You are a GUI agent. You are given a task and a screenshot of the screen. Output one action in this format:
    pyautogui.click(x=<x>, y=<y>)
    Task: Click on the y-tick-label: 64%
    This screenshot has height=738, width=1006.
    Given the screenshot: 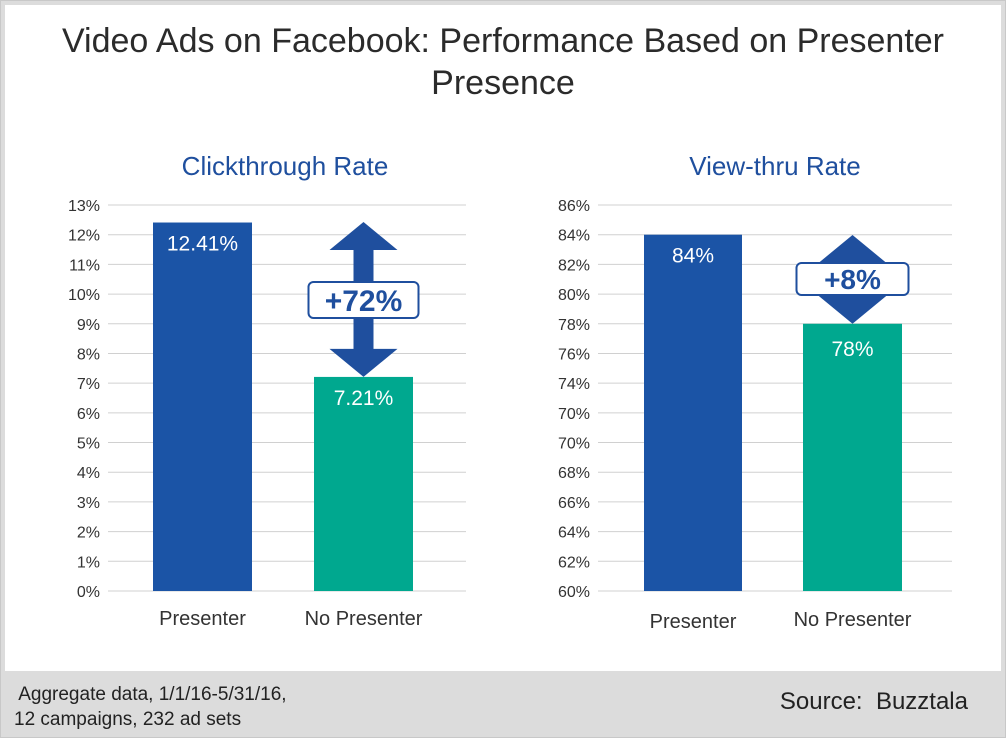 What is the action you would take?
    pyautogui.click(x=574, y=533)
    